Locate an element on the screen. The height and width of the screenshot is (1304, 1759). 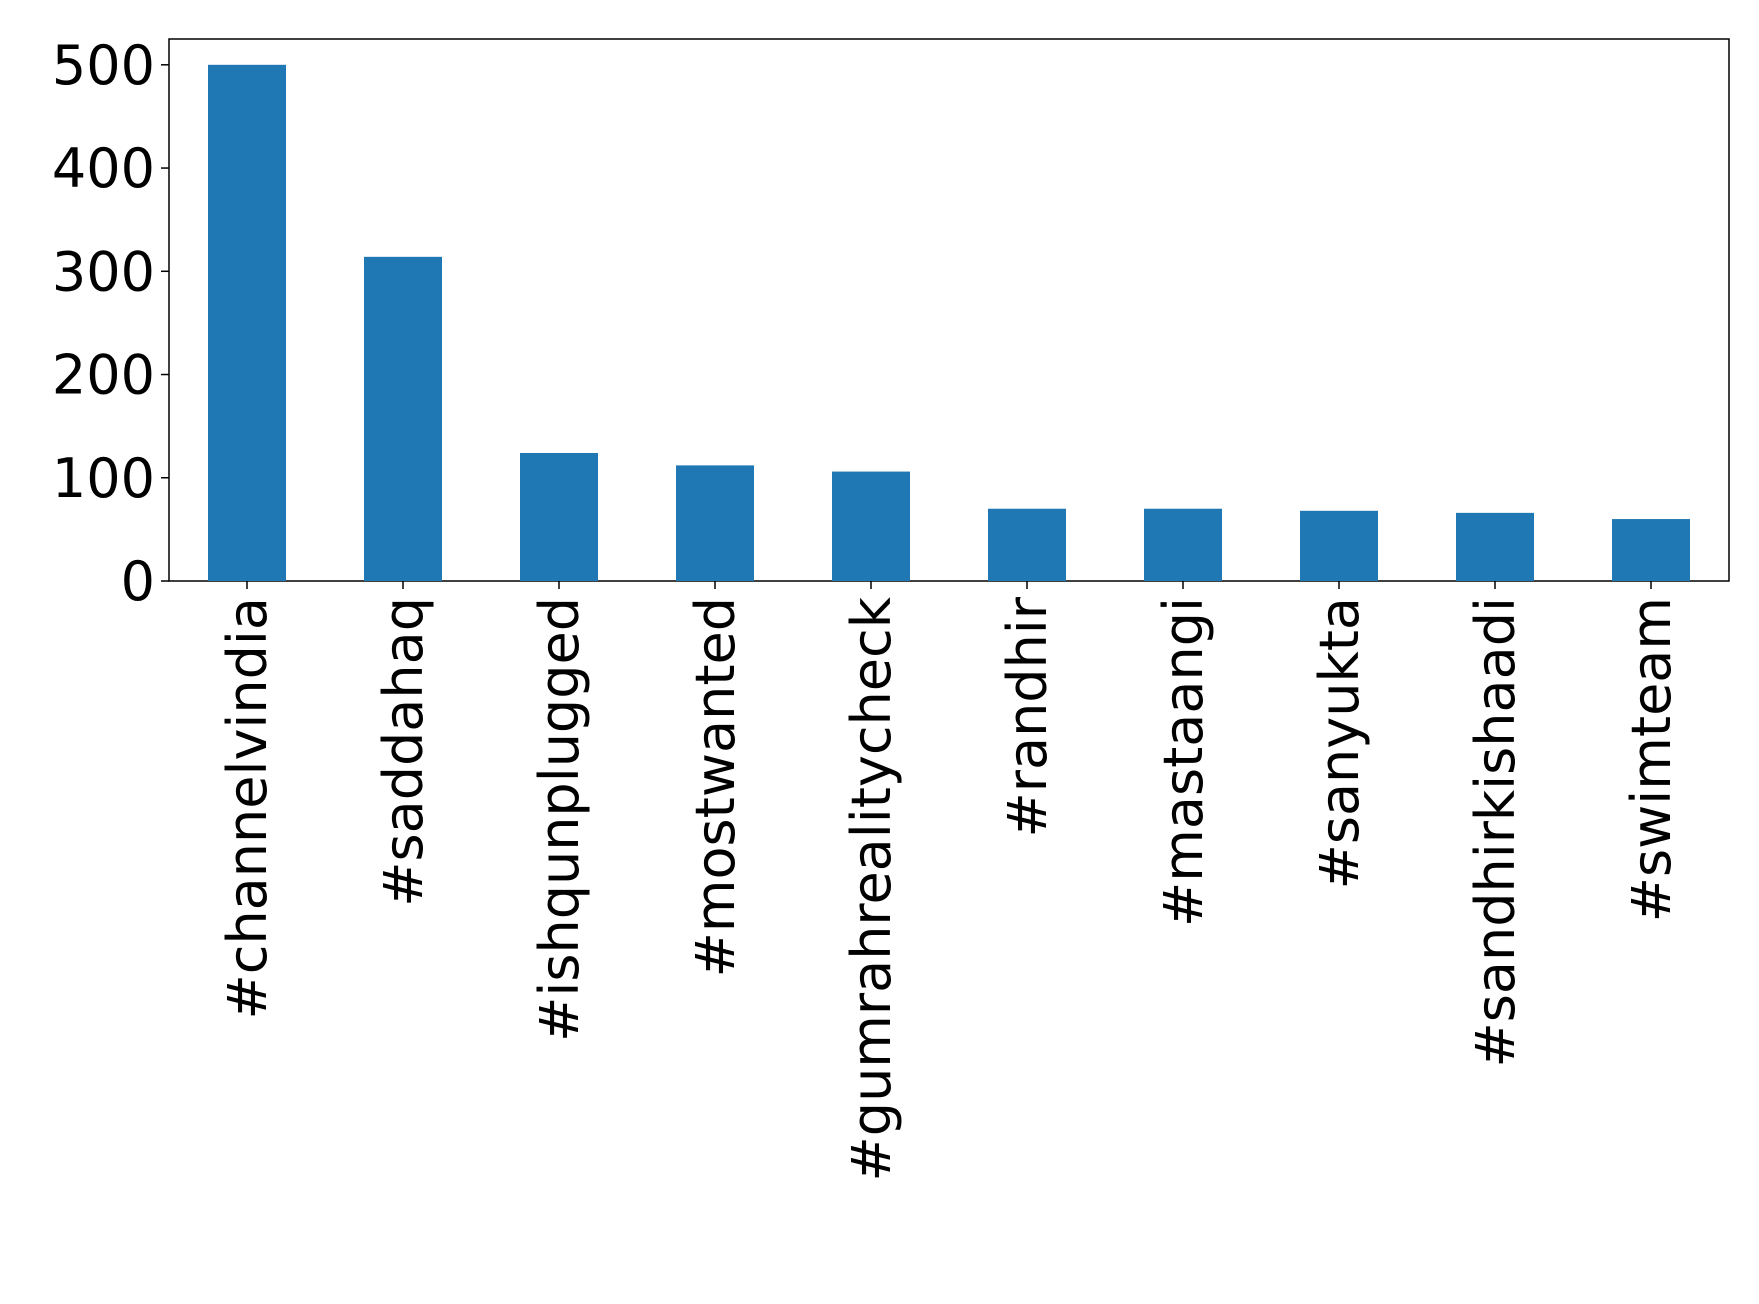
y-tick-label: 100 is located at coordinates (103, 478).